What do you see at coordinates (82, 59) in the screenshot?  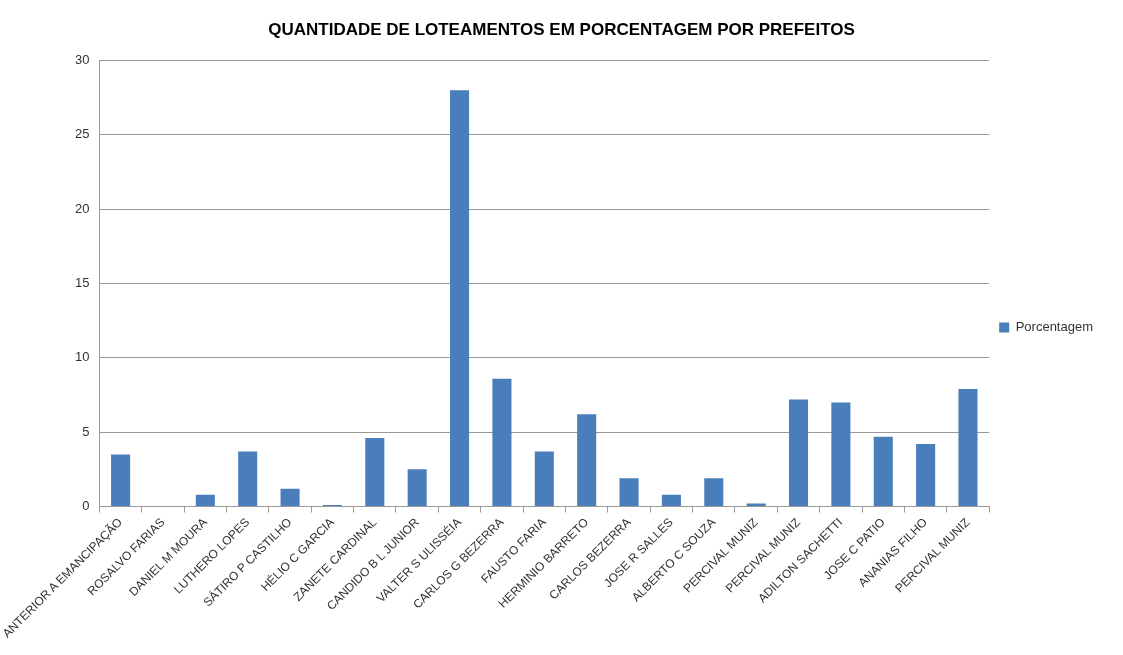 I see `y-tick-label: 30` at bounding box center [82, 59].